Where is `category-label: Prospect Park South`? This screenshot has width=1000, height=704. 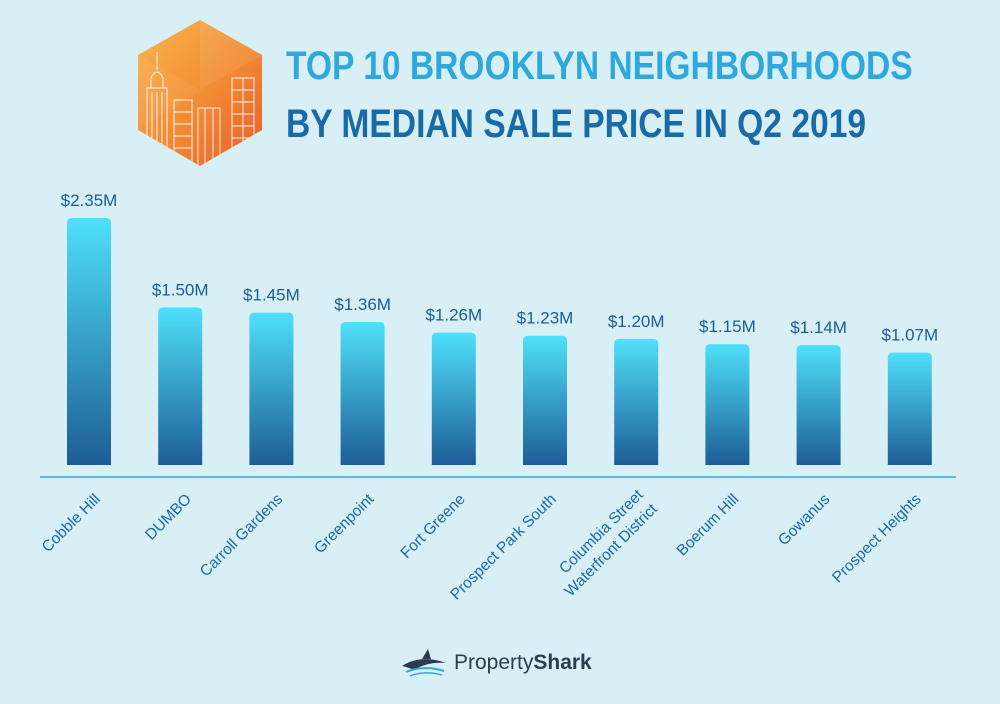 category-label: Prospect Park South is located at coordinates (503, 547).